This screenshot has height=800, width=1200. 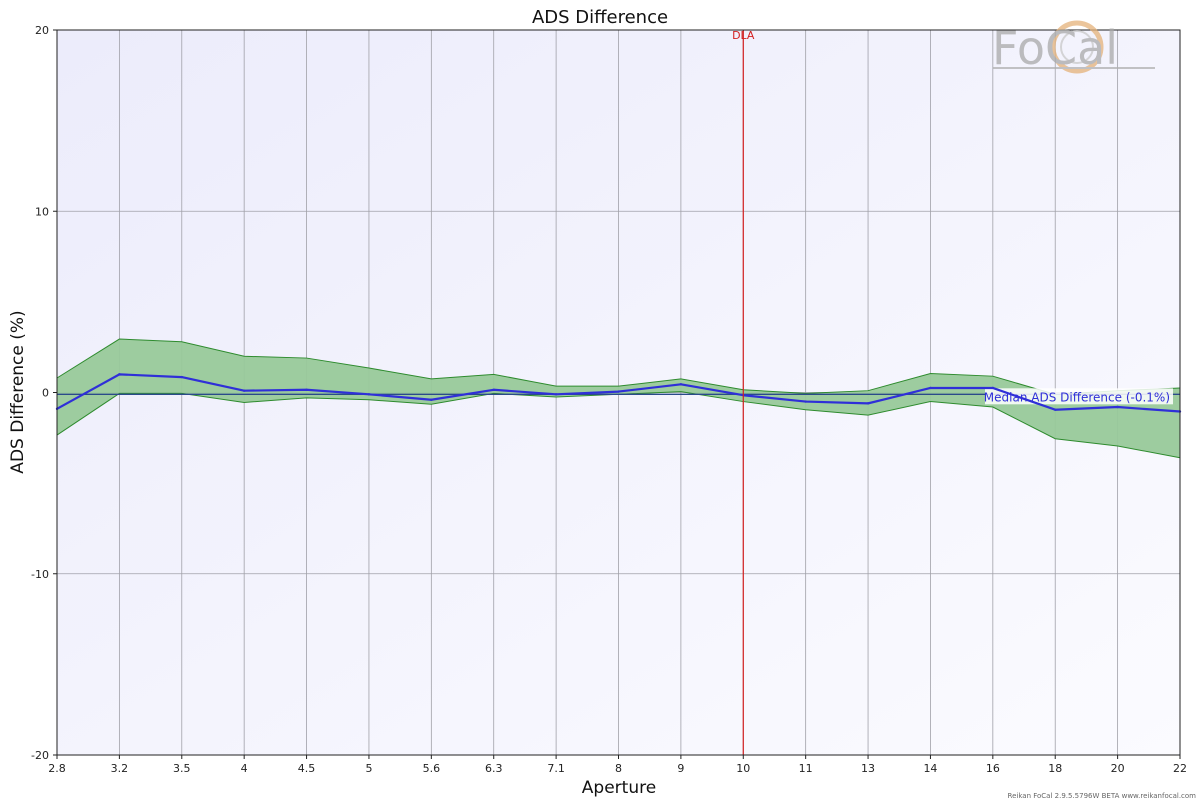 What do you see at coordinates (868, 768) in the screenshot?
I see `x-tick-label: 13` at bounding box center [868, 768].